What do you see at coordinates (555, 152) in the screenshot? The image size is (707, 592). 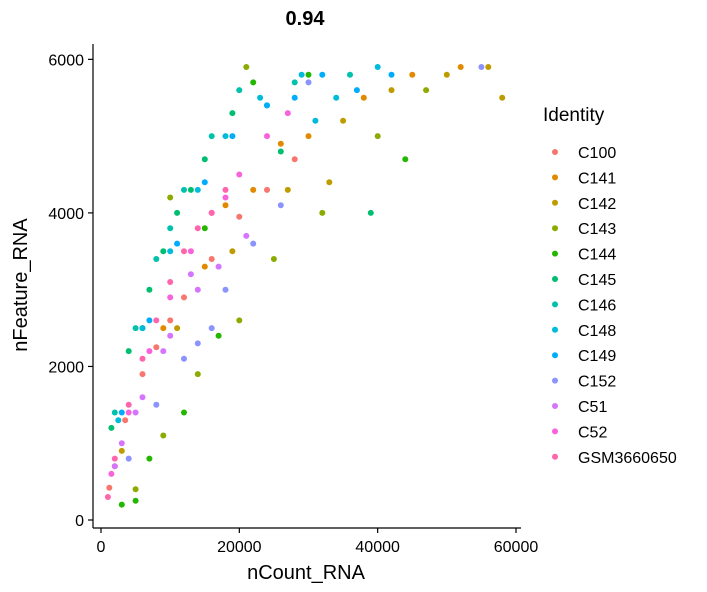 I see `legend-key-c100` at bounding box center [555, 152].